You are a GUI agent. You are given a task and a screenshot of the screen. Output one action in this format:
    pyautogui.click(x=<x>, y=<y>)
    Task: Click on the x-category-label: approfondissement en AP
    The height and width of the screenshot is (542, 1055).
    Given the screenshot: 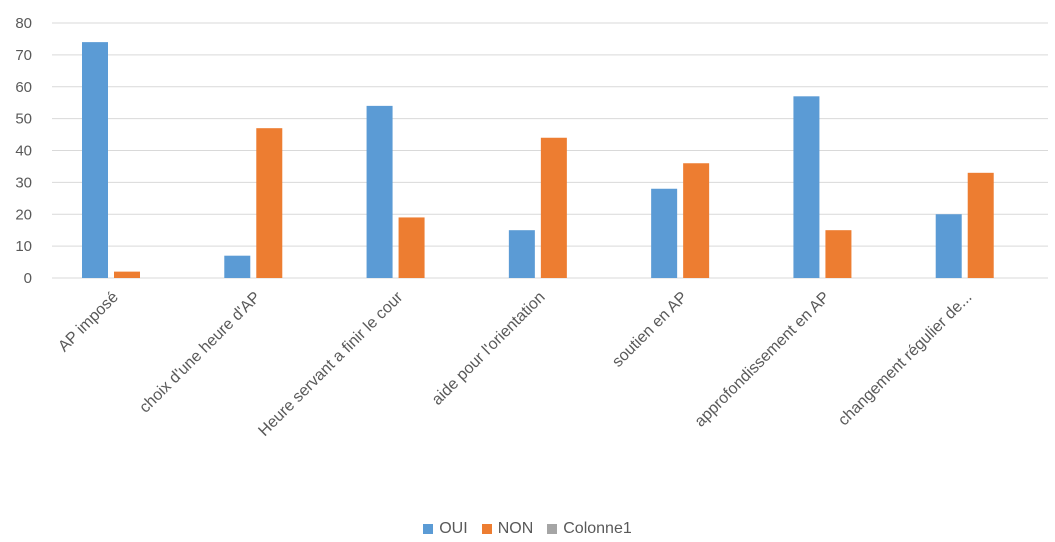 What is the action you would take?
    pyautogui.click(x=763, y=360)
    